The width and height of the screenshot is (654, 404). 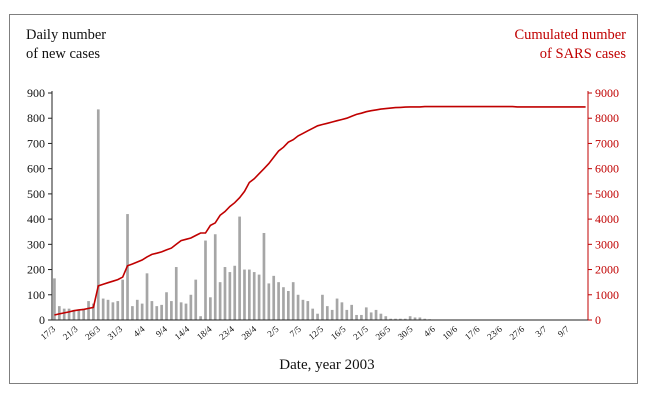 I want to click on right-tick-label: 4000, so click(x=607, y=219).